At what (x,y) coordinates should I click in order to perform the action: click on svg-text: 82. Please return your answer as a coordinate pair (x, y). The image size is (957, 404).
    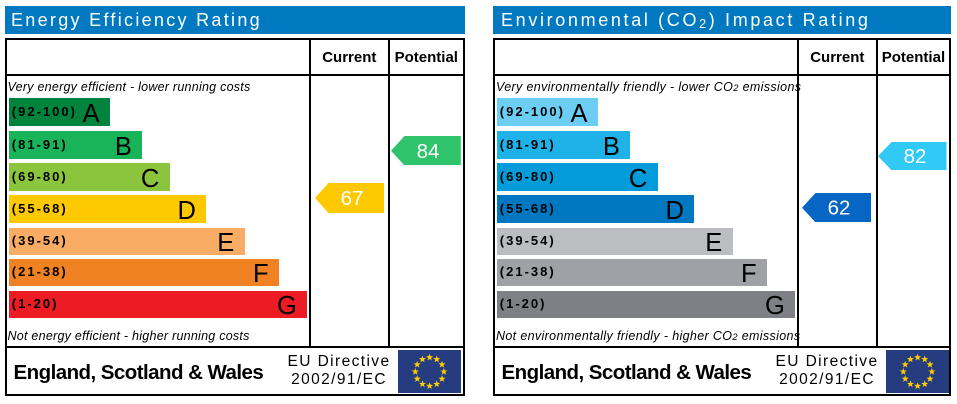
    Looking at the image, I should click on (915, 156).